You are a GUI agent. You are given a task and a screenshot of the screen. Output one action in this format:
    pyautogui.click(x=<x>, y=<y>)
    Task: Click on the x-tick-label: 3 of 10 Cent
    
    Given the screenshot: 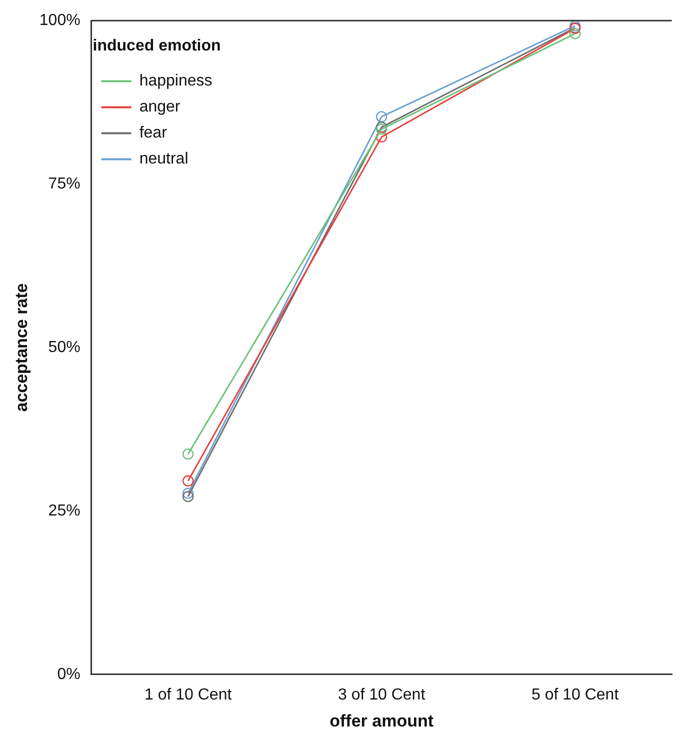 What is the action you would take?
    pyautogui.click(x=382, y=695)
    